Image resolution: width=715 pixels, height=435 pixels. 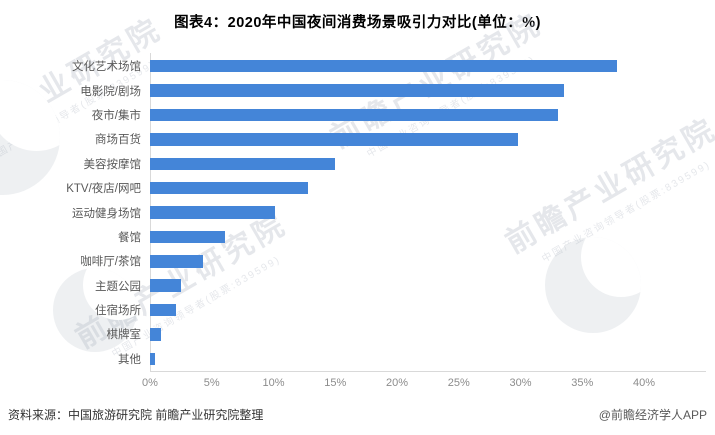 I want to click on bar-row: 电影院/剧场, so click(x=357, y=90).